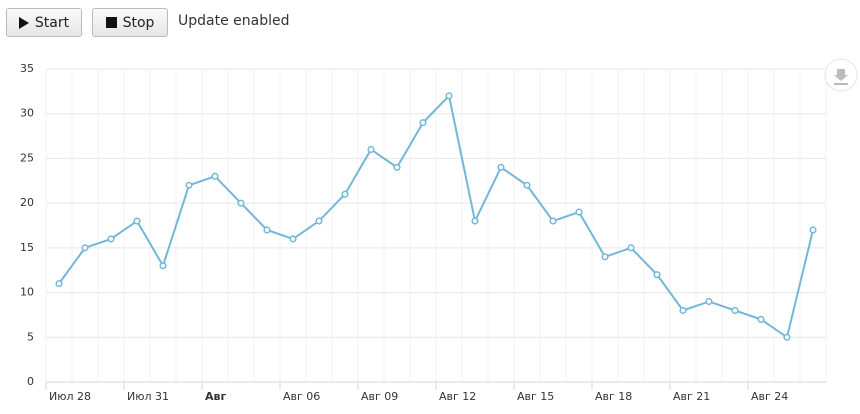 This screenshot has height=414, width=860. I want to click on start-button: Start, so click(44, 22).